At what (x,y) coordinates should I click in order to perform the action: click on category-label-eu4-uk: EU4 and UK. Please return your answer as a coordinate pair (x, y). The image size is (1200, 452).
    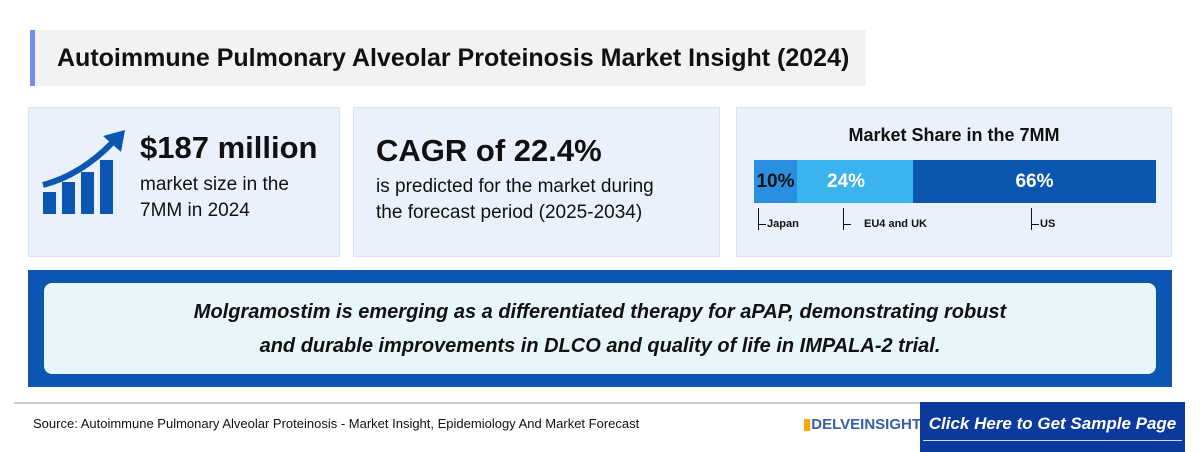
    Looking at the image, I should click on (885, 219).